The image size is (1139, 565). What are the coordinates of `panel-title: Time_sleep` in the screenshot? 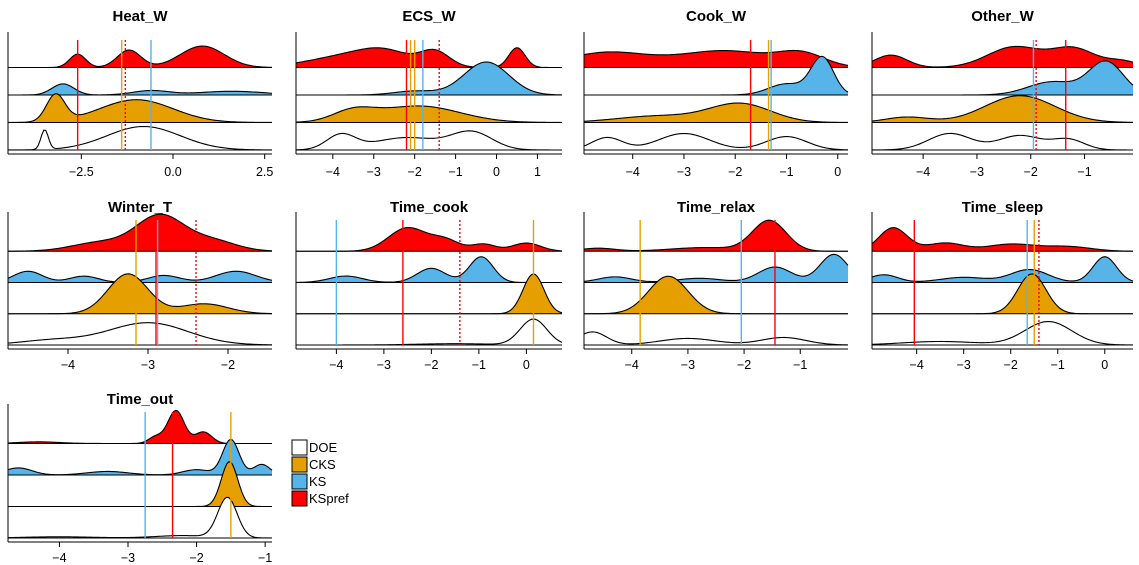 It's located at (1002, 207).